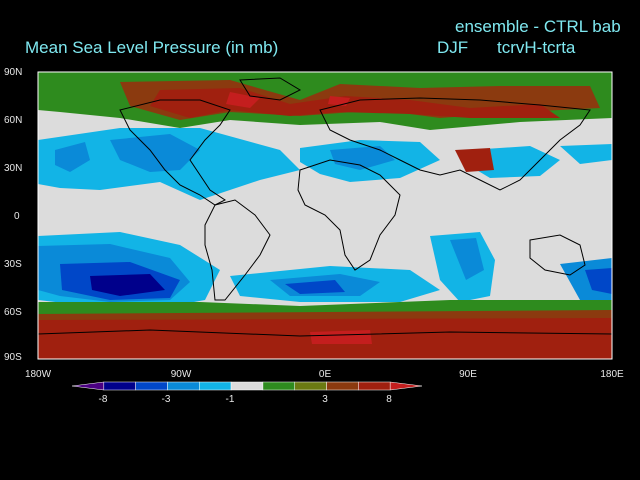  I want to click on indian-ocean-core, so click(467, 259).